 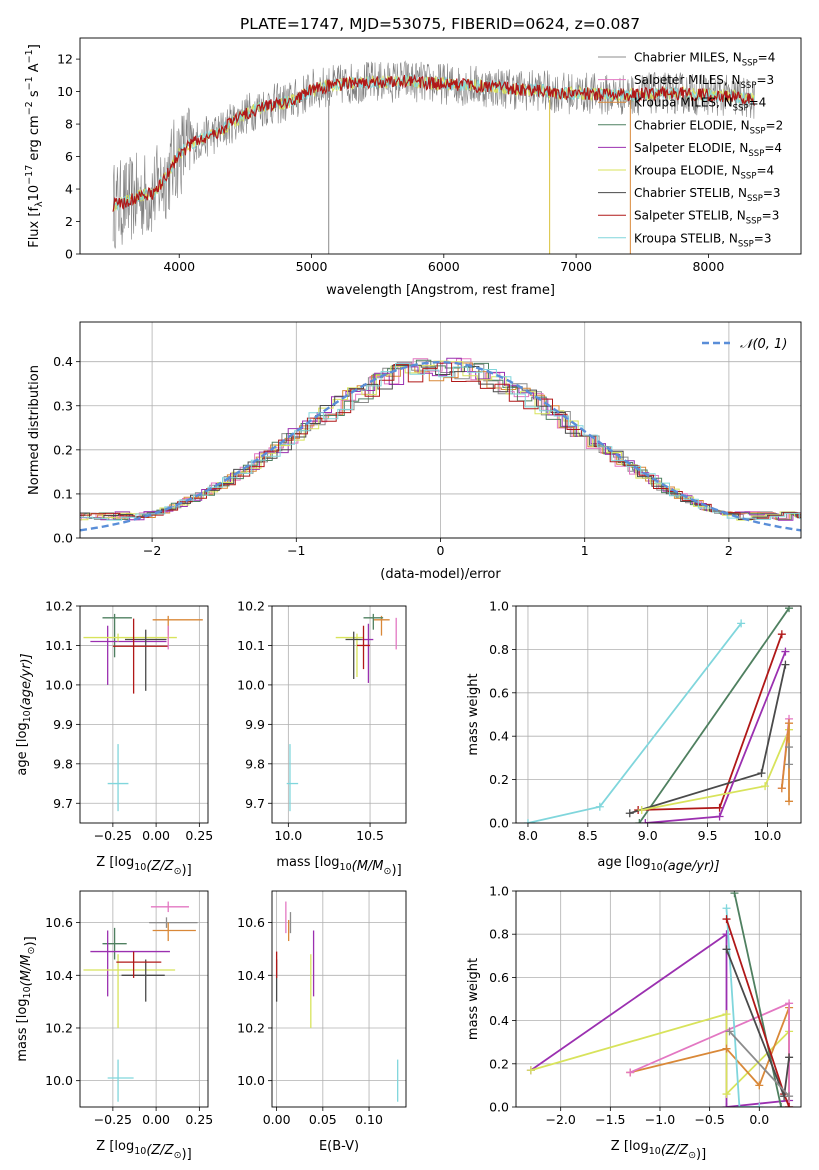 I want to click on y-tick-label: 0.0, so click(x=499, y=823).